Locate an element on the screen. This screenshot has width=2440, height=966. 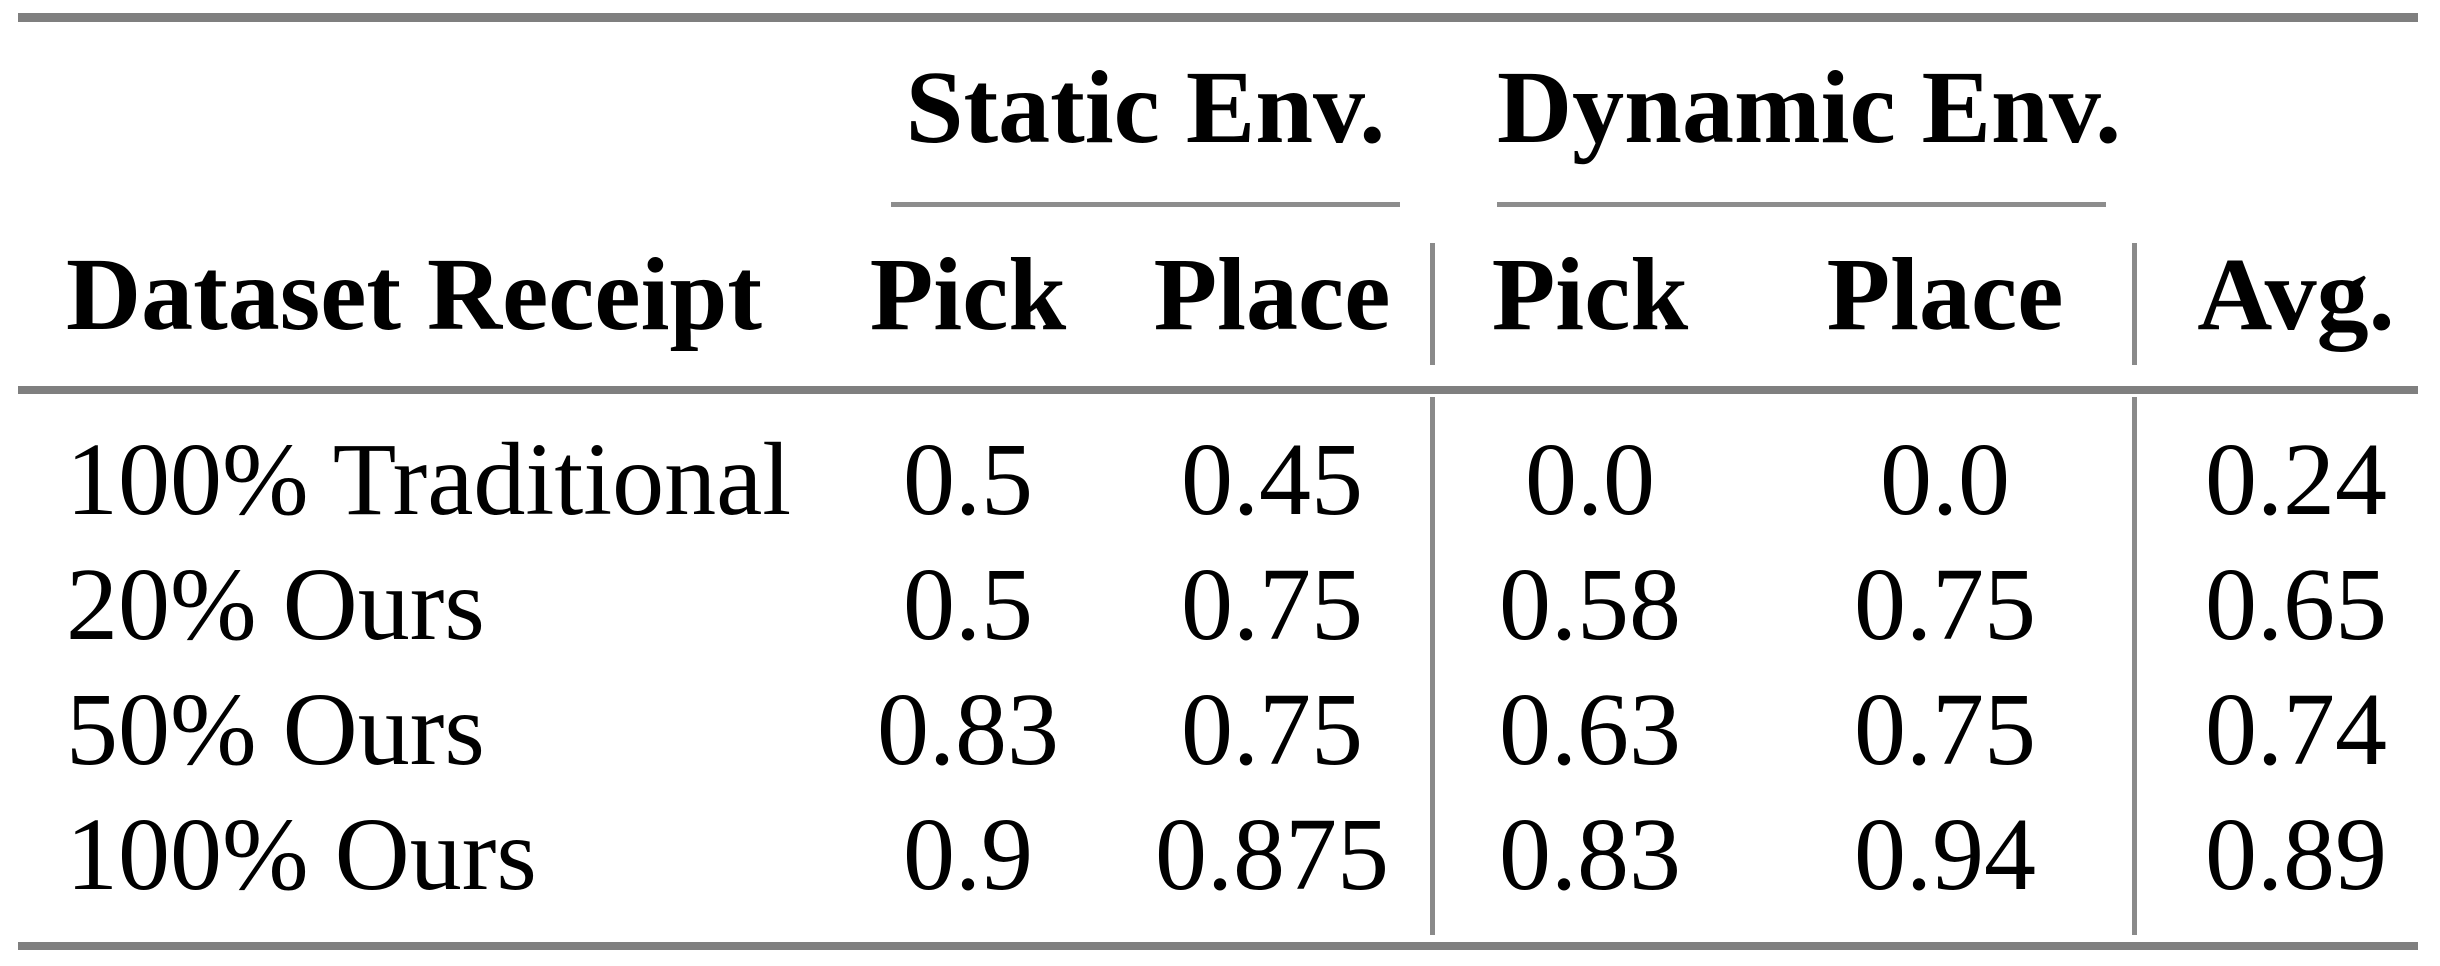
table-header-midrule is located at coordinates (1218, 390).